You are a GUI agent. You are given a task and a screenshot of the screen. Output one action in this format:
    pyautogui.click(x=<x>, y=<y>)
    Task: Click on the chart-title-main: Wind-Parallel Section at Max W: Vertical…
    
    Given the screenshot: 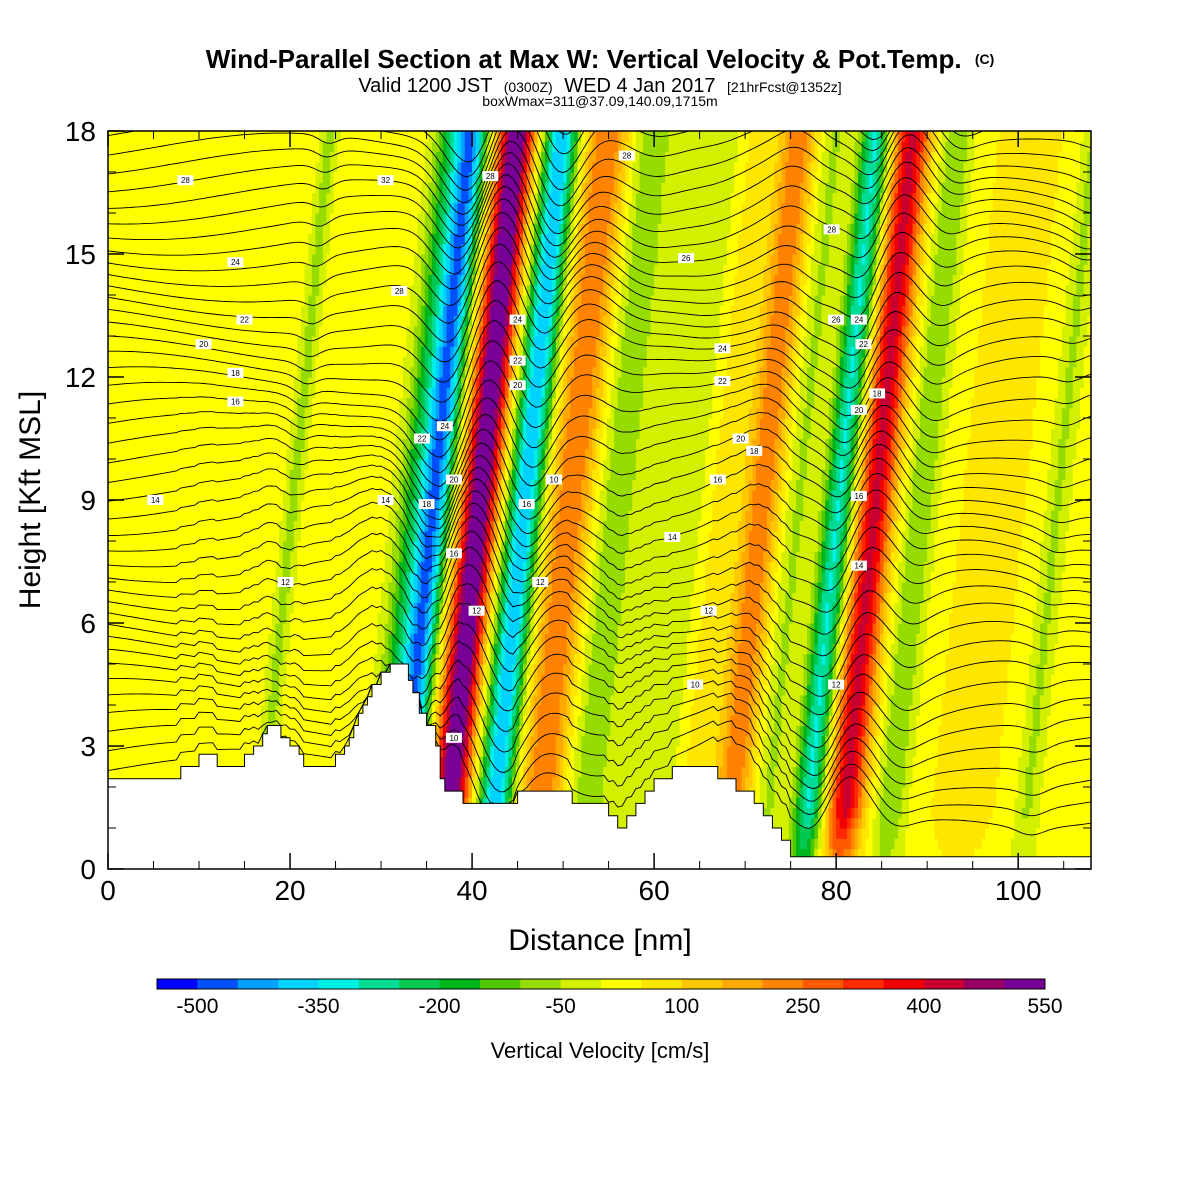 What is the action you would take?
    pyautogui.click(x=584, y=59)
    